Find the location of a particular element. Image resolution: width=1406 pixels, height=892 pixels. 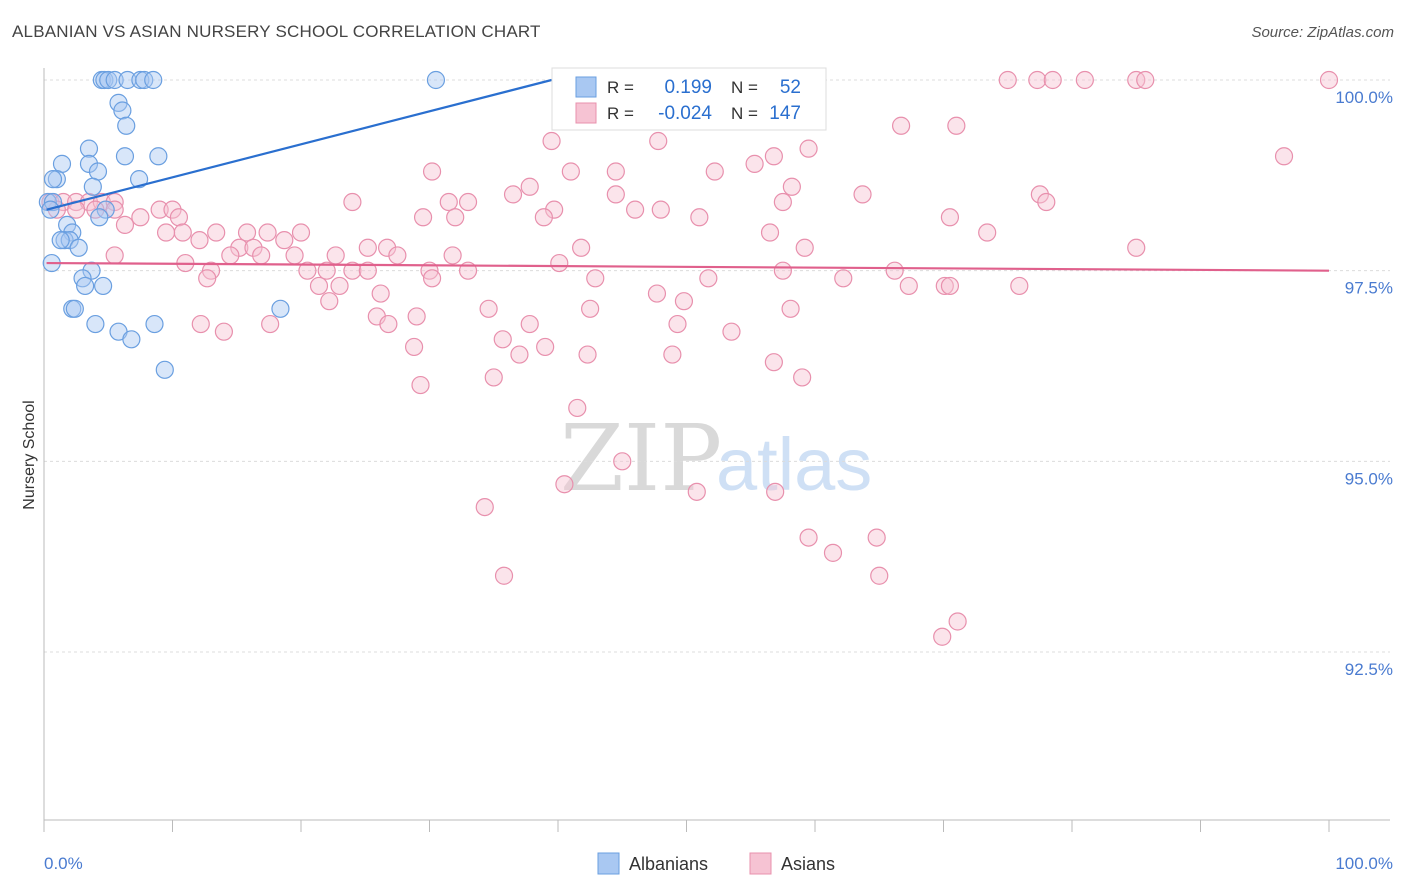

x-tick-label-left: 0.0% is located at coordinates (63, 863).